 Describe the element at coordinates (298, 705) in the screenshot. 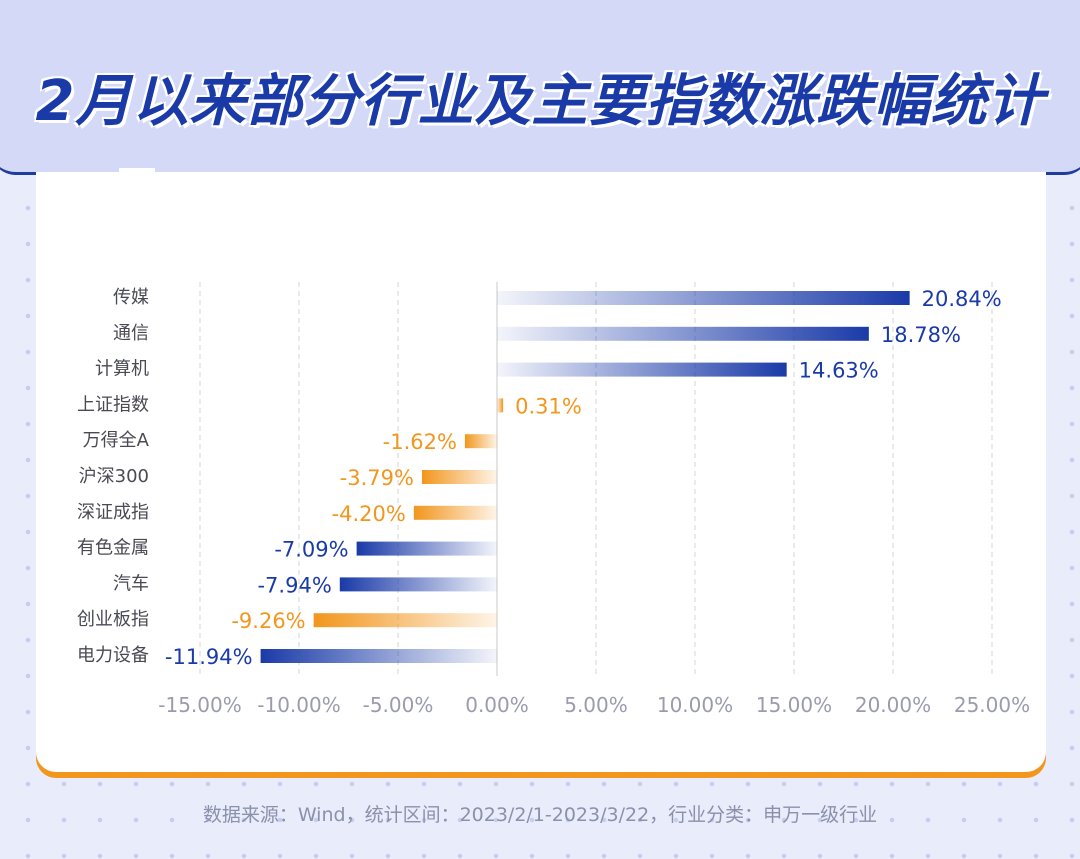

I see `x-tick-label: -10.00%` at that location.